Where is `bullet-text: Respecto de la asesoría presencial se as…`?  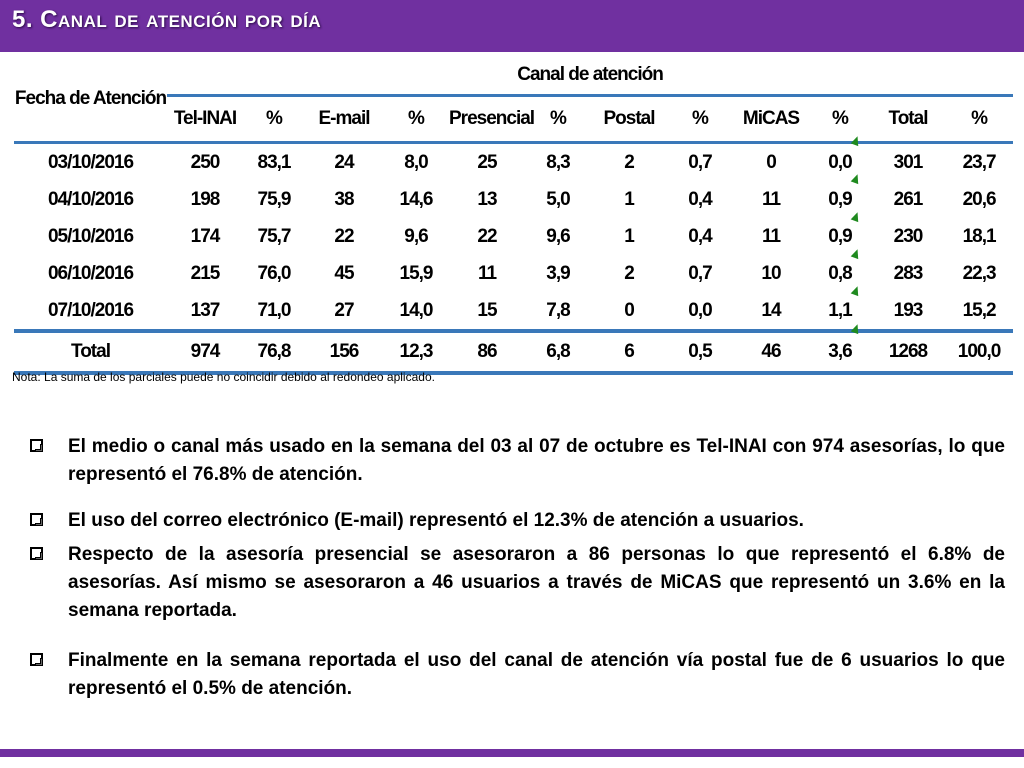
bullet-text: Respecto de la asesoría presencial se as… is located at coordinates (536, 582).